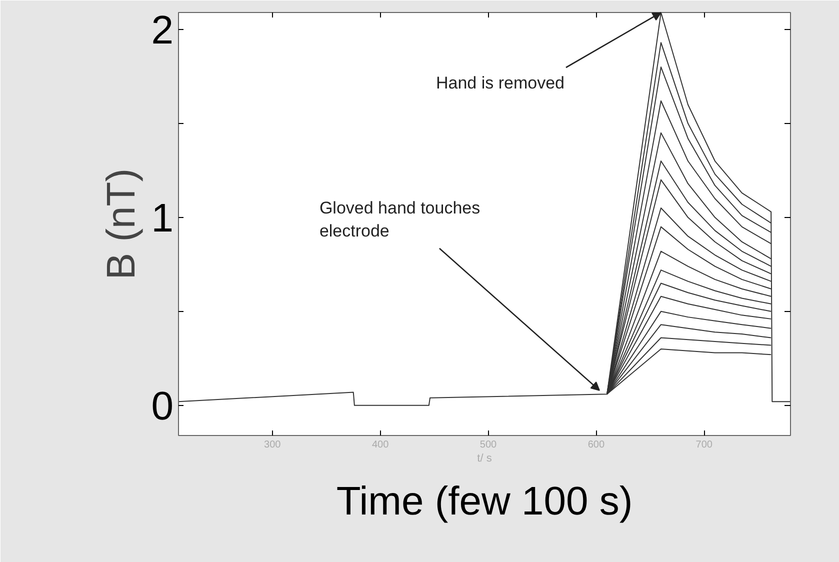  I want to click on annotation: Gloved hand touches electrode, so click(399, 219).